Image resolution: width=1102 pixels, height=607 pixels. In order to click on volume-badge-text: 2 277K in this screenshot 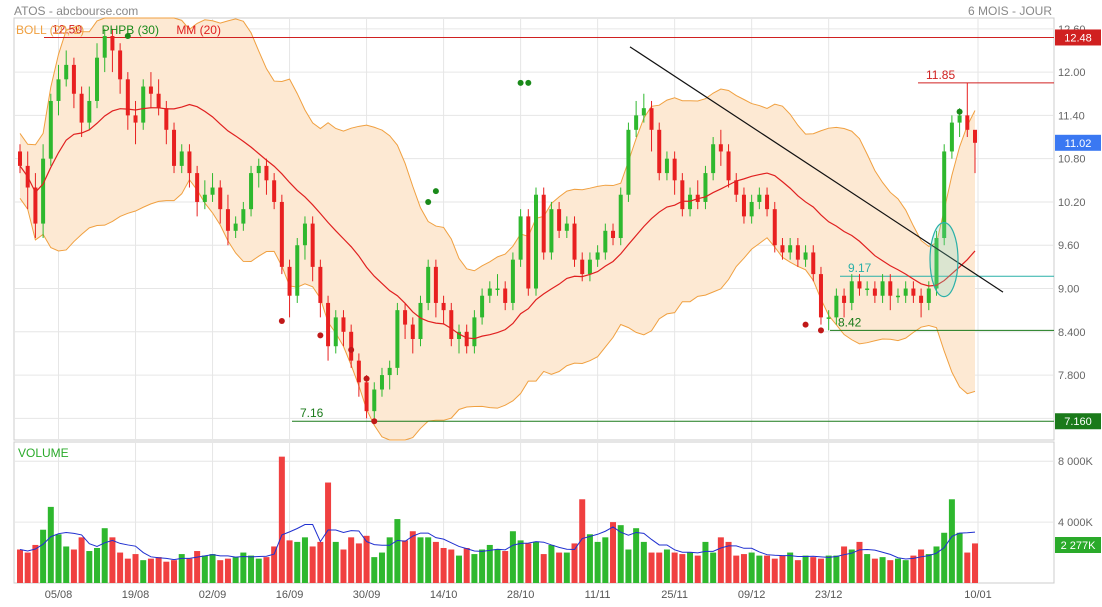, I will do `click(1079, 546)`.